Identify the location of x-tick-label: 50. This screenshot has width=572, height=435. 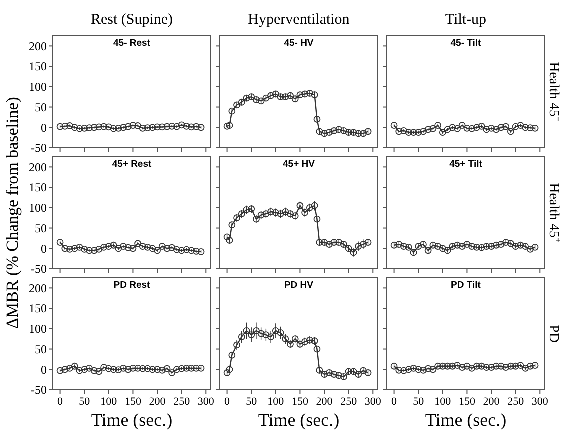
(252, 402).